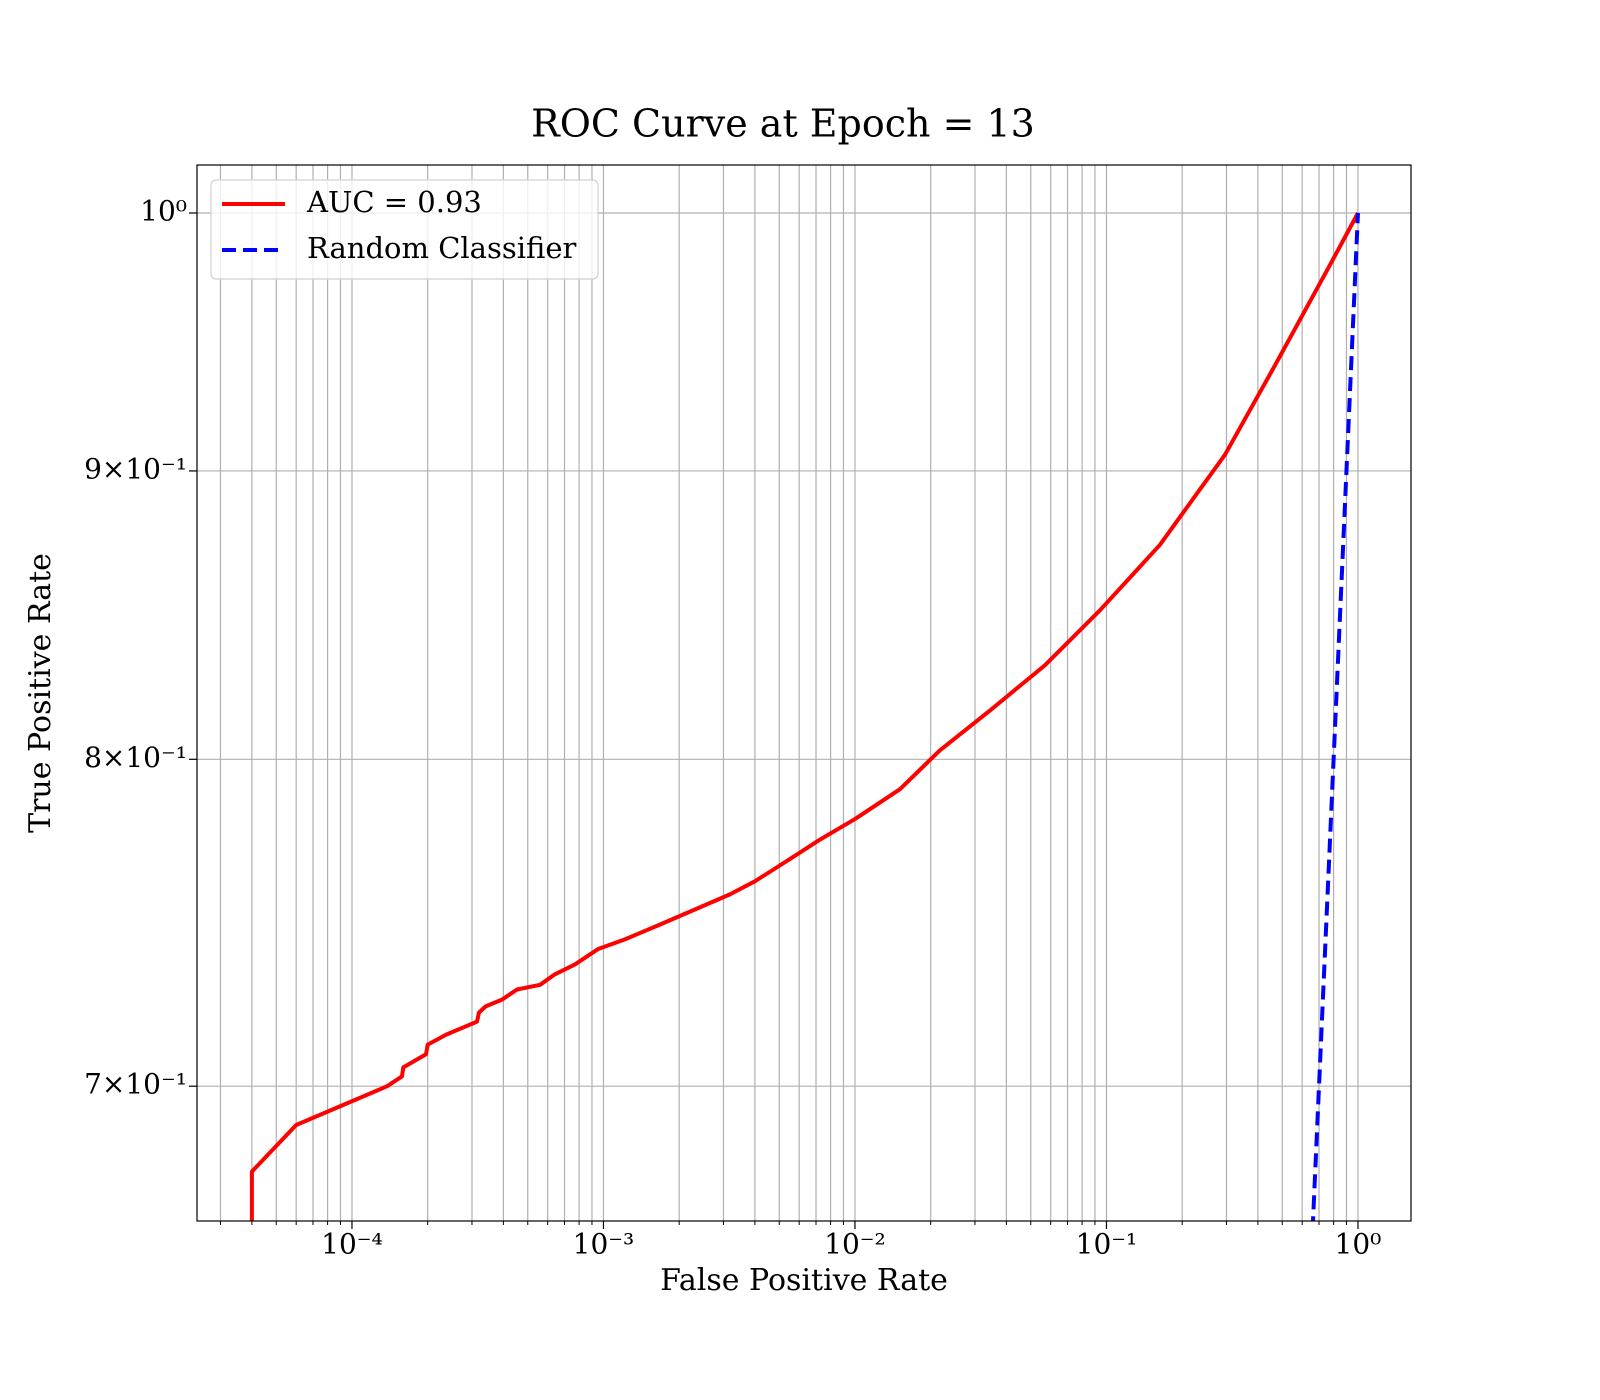 The height and width of the screenshot is (1400, 1600). What do you see at coordinates (604, 1244) in the screenshot?
I see `x-tick-label: 10⁻³` at bounding box center [604, 1244].